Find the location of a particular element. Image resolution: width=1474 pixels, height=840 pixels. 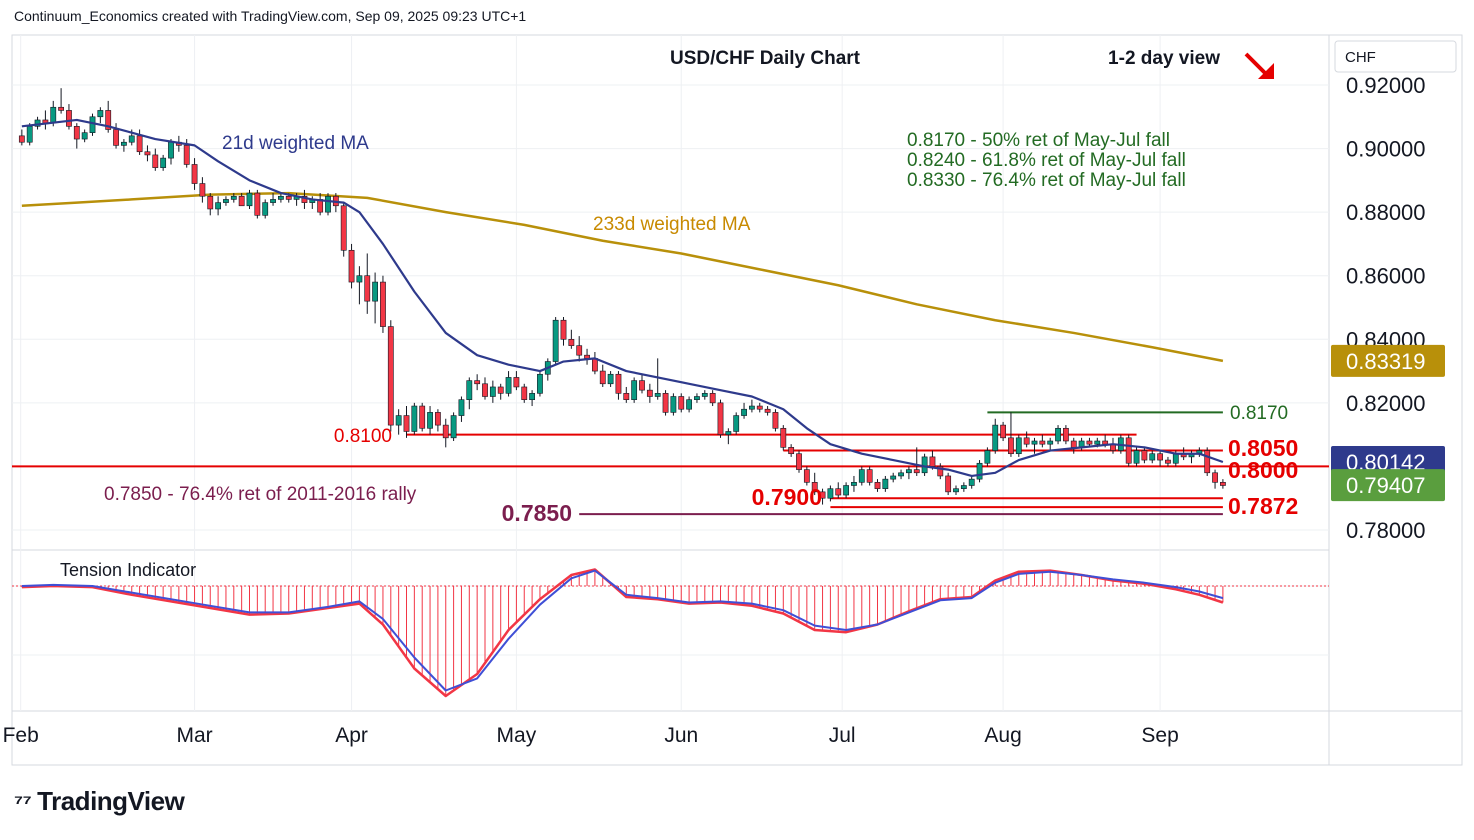

ma233-label: 233d weighted MA is located at coordinates (672, 224).